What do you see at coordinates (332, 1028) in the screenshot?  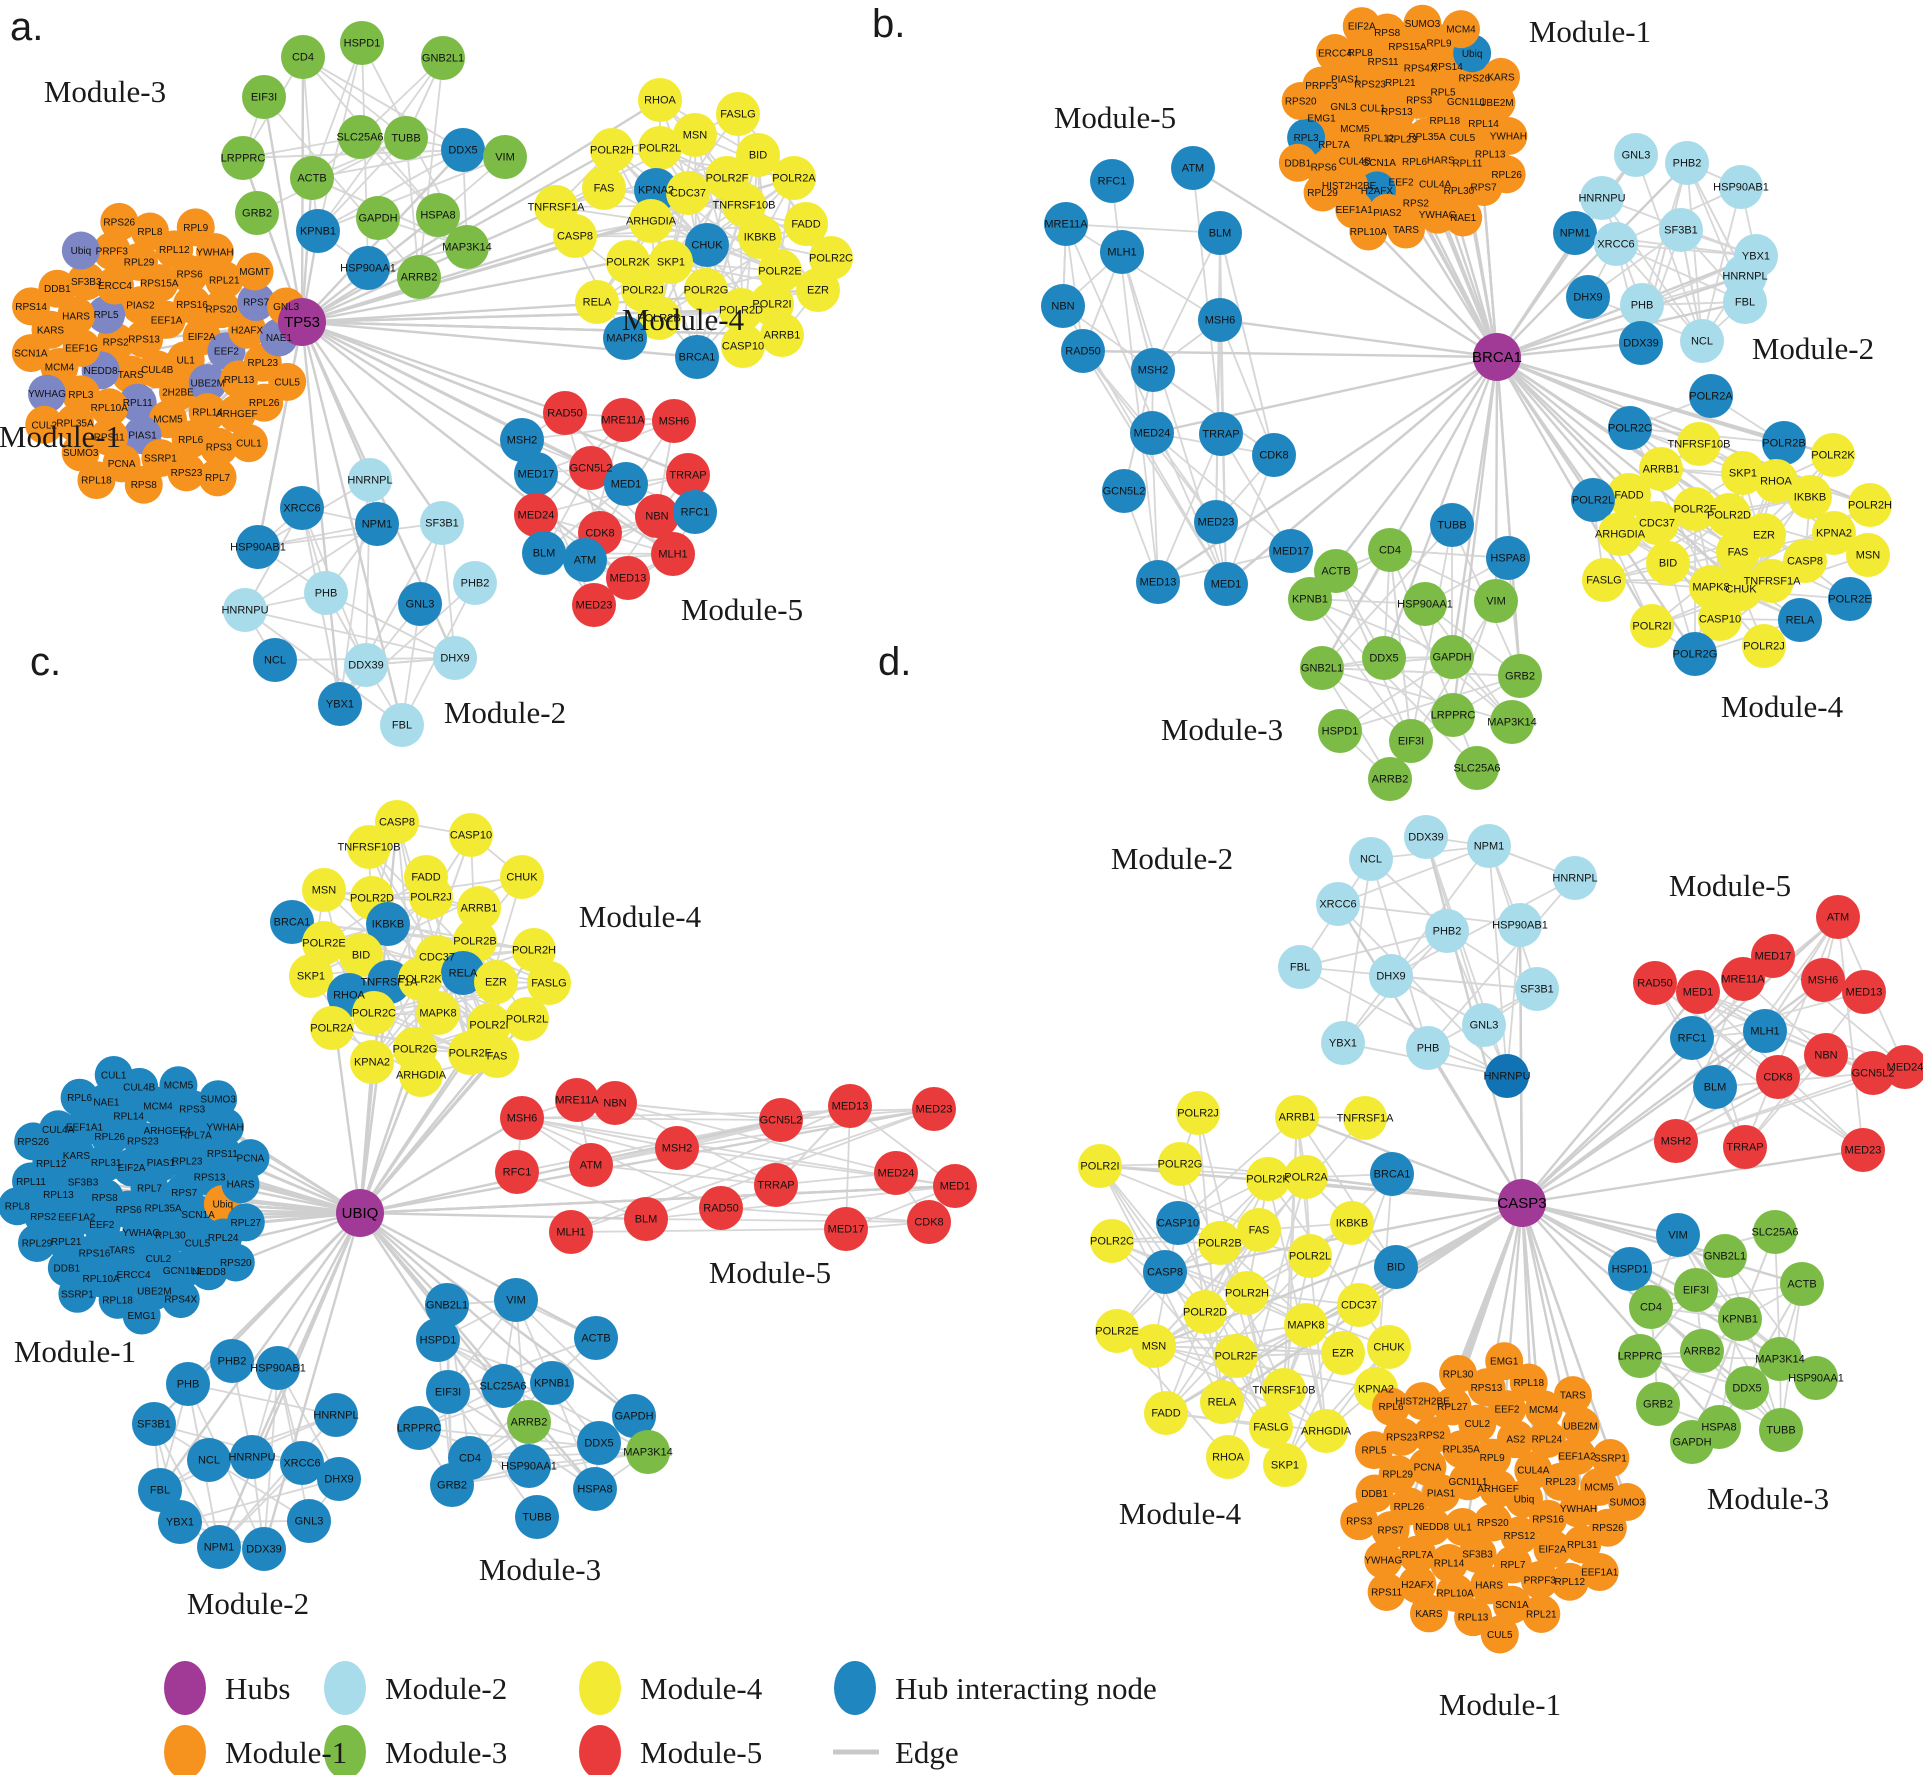 I see `node-POLR2A` at bounding box center [332, 1028].